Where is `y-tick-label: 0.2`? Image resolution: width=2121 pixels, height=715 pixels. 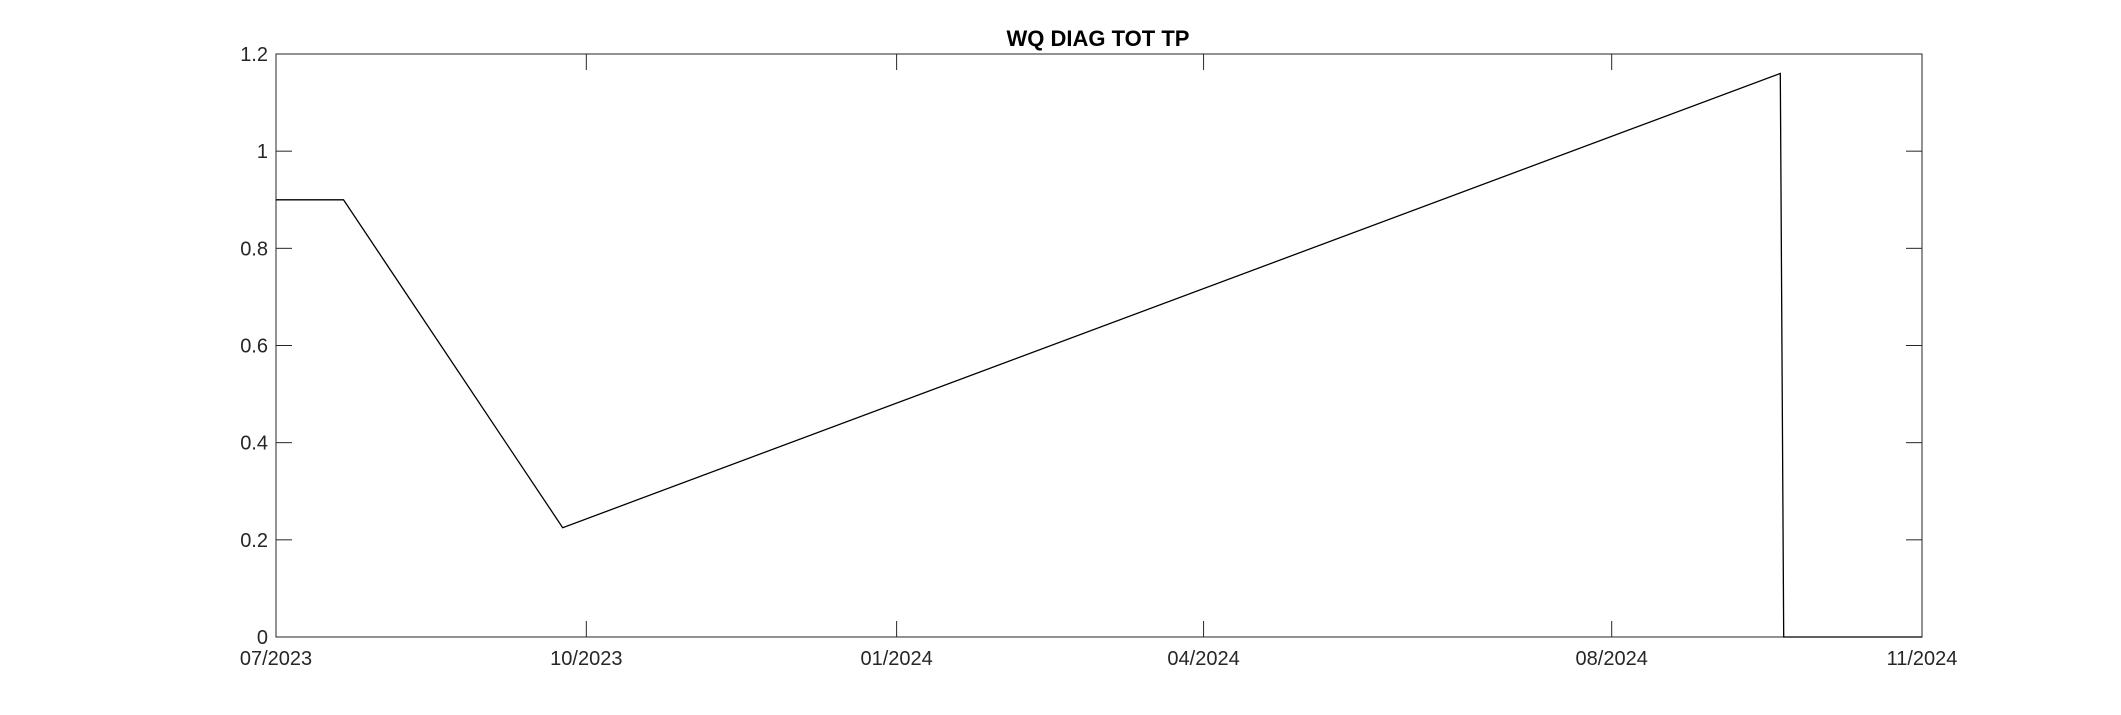 y-tick-label: 0.2 is located at coordinates (254, 541).